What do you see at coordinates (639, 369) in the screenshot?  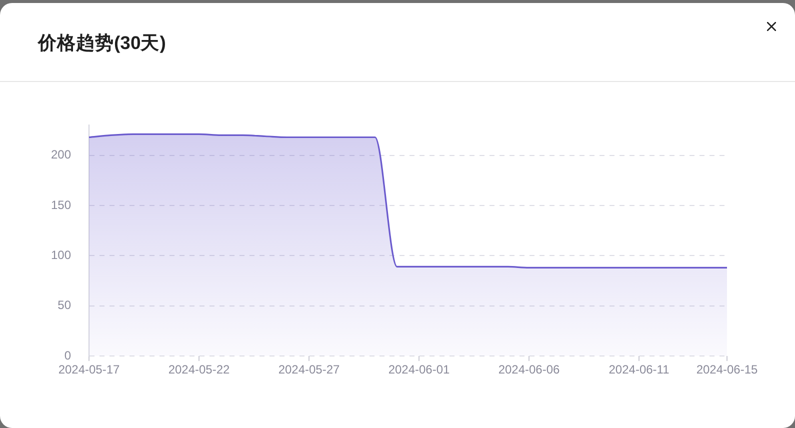 I see `x-tick-label: 2024-06-11` at bounding box center [639, 369].